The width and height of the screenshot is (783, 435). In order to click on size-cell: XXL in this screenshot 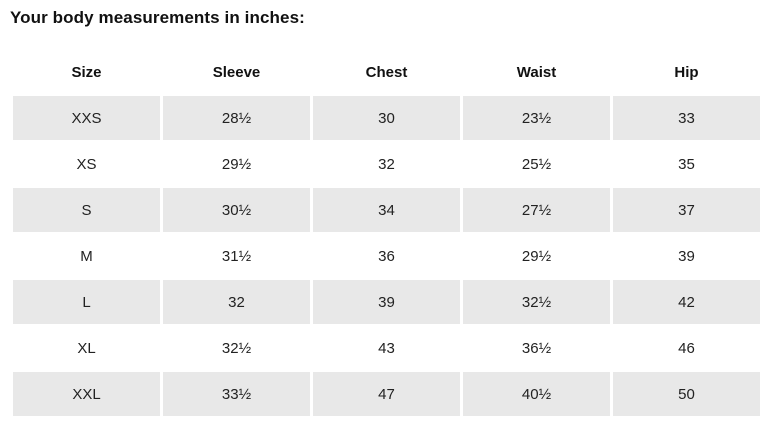, I will do `click(86, 394)`.